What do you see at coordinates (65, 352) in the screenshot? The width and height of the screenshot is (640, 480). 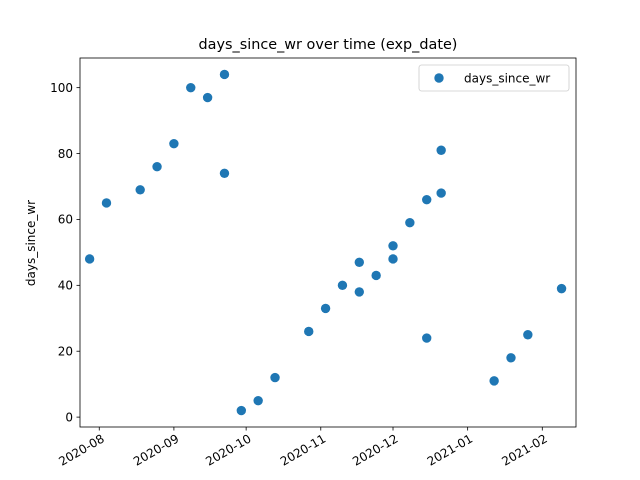 I see `y-tick-label: 20` at bounding box center [65, 352].